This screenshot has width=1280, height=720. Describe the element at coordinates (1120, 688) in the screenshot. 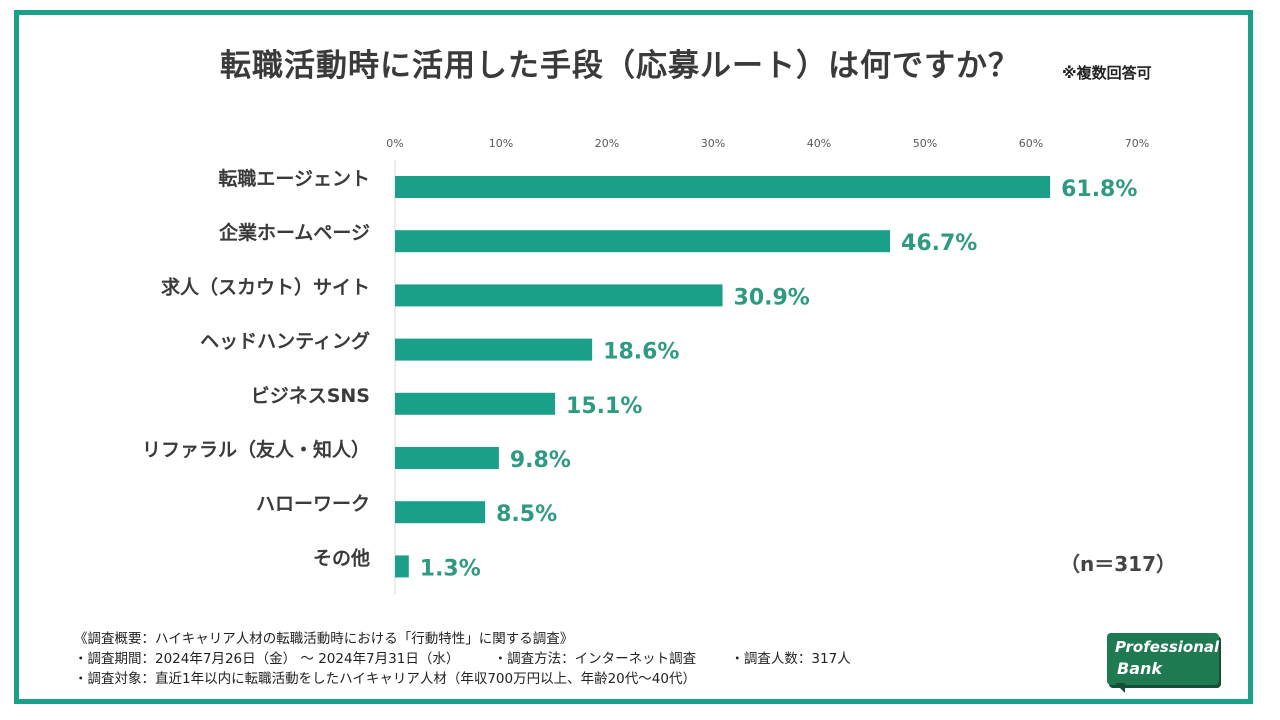

I see `logo-tail` at that location.